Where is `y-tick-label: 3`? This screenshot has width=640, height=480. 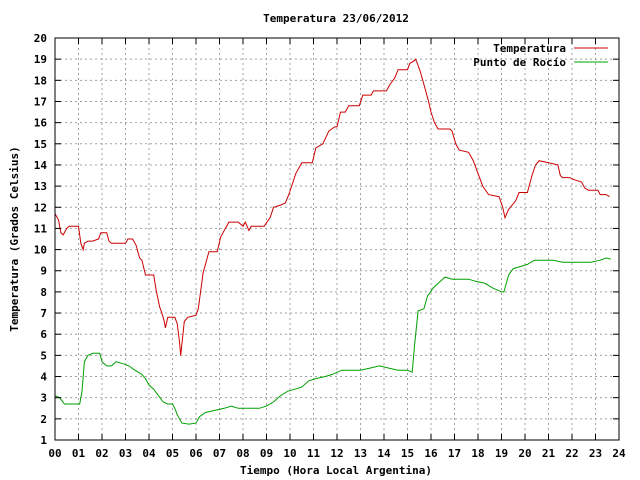 y-tick-label: 3 is located at coordinates (43, 398).